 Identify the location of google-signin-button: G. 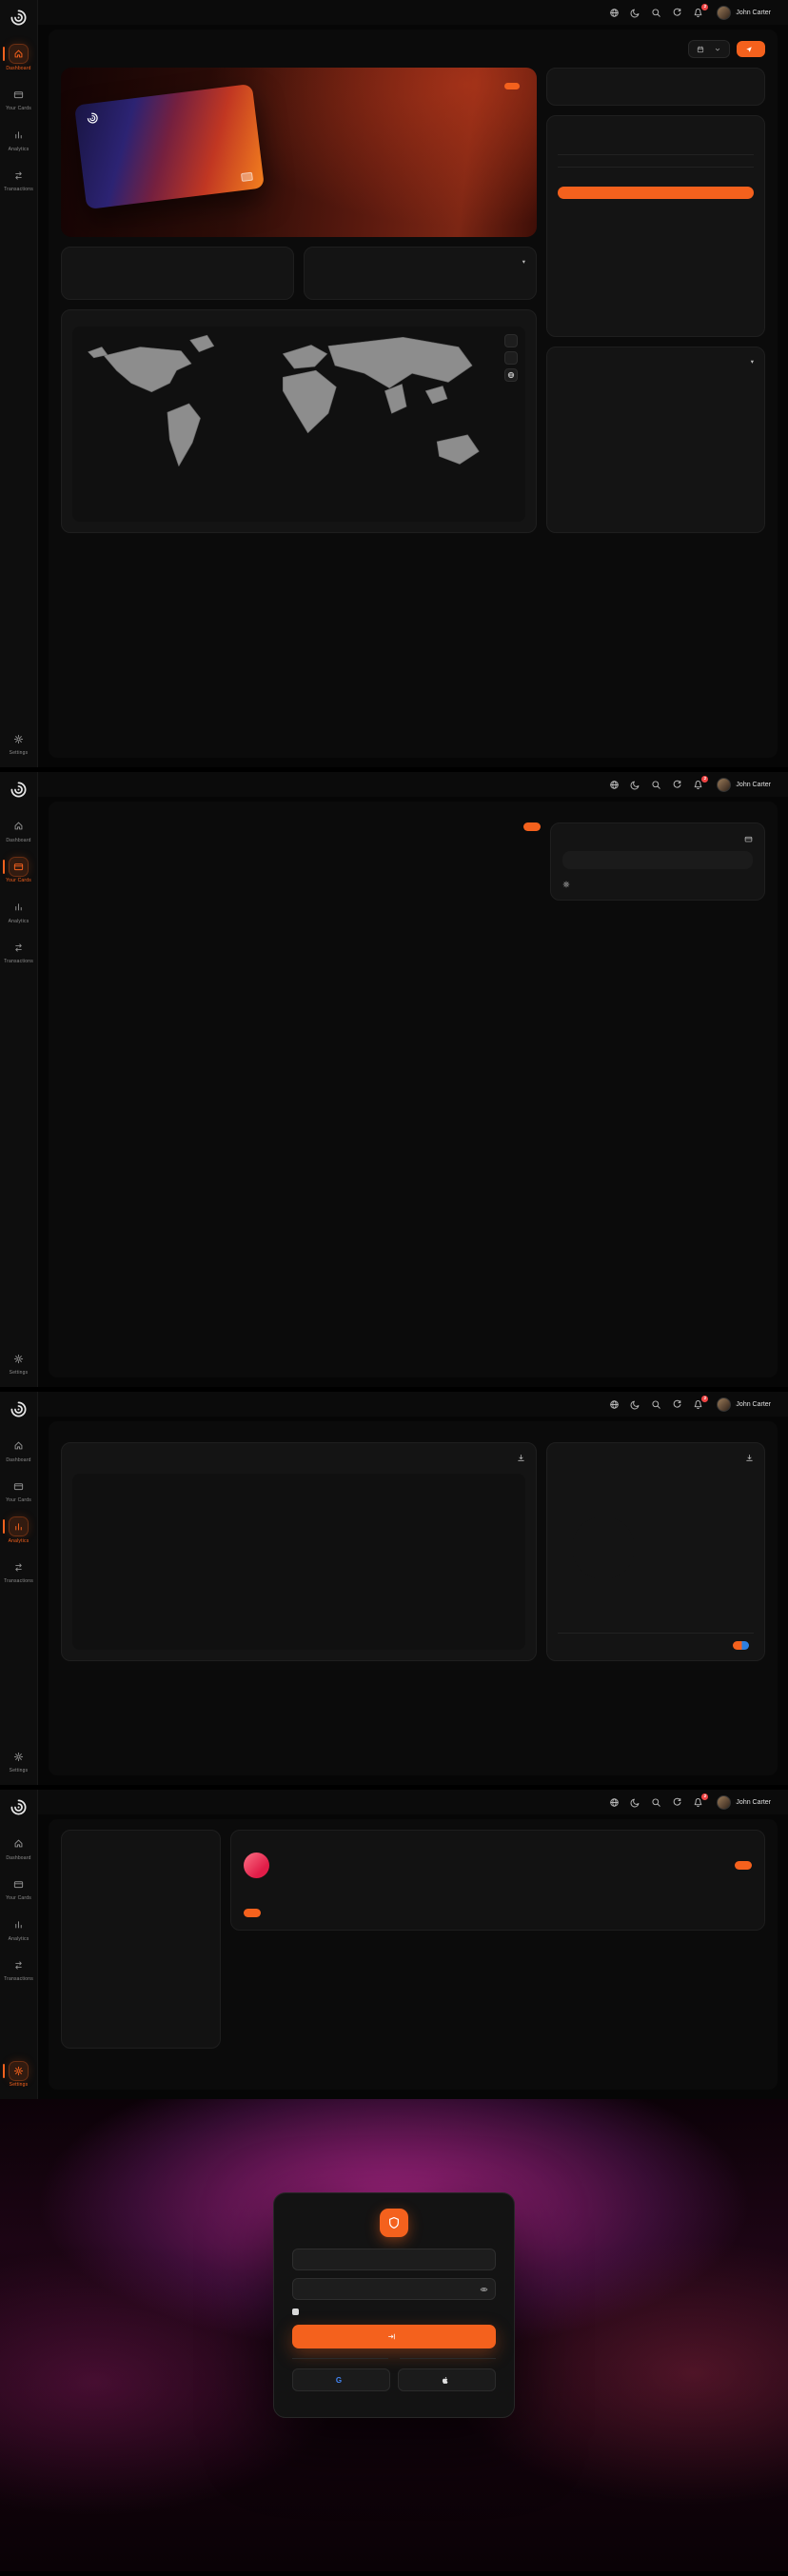
(341, 2379).